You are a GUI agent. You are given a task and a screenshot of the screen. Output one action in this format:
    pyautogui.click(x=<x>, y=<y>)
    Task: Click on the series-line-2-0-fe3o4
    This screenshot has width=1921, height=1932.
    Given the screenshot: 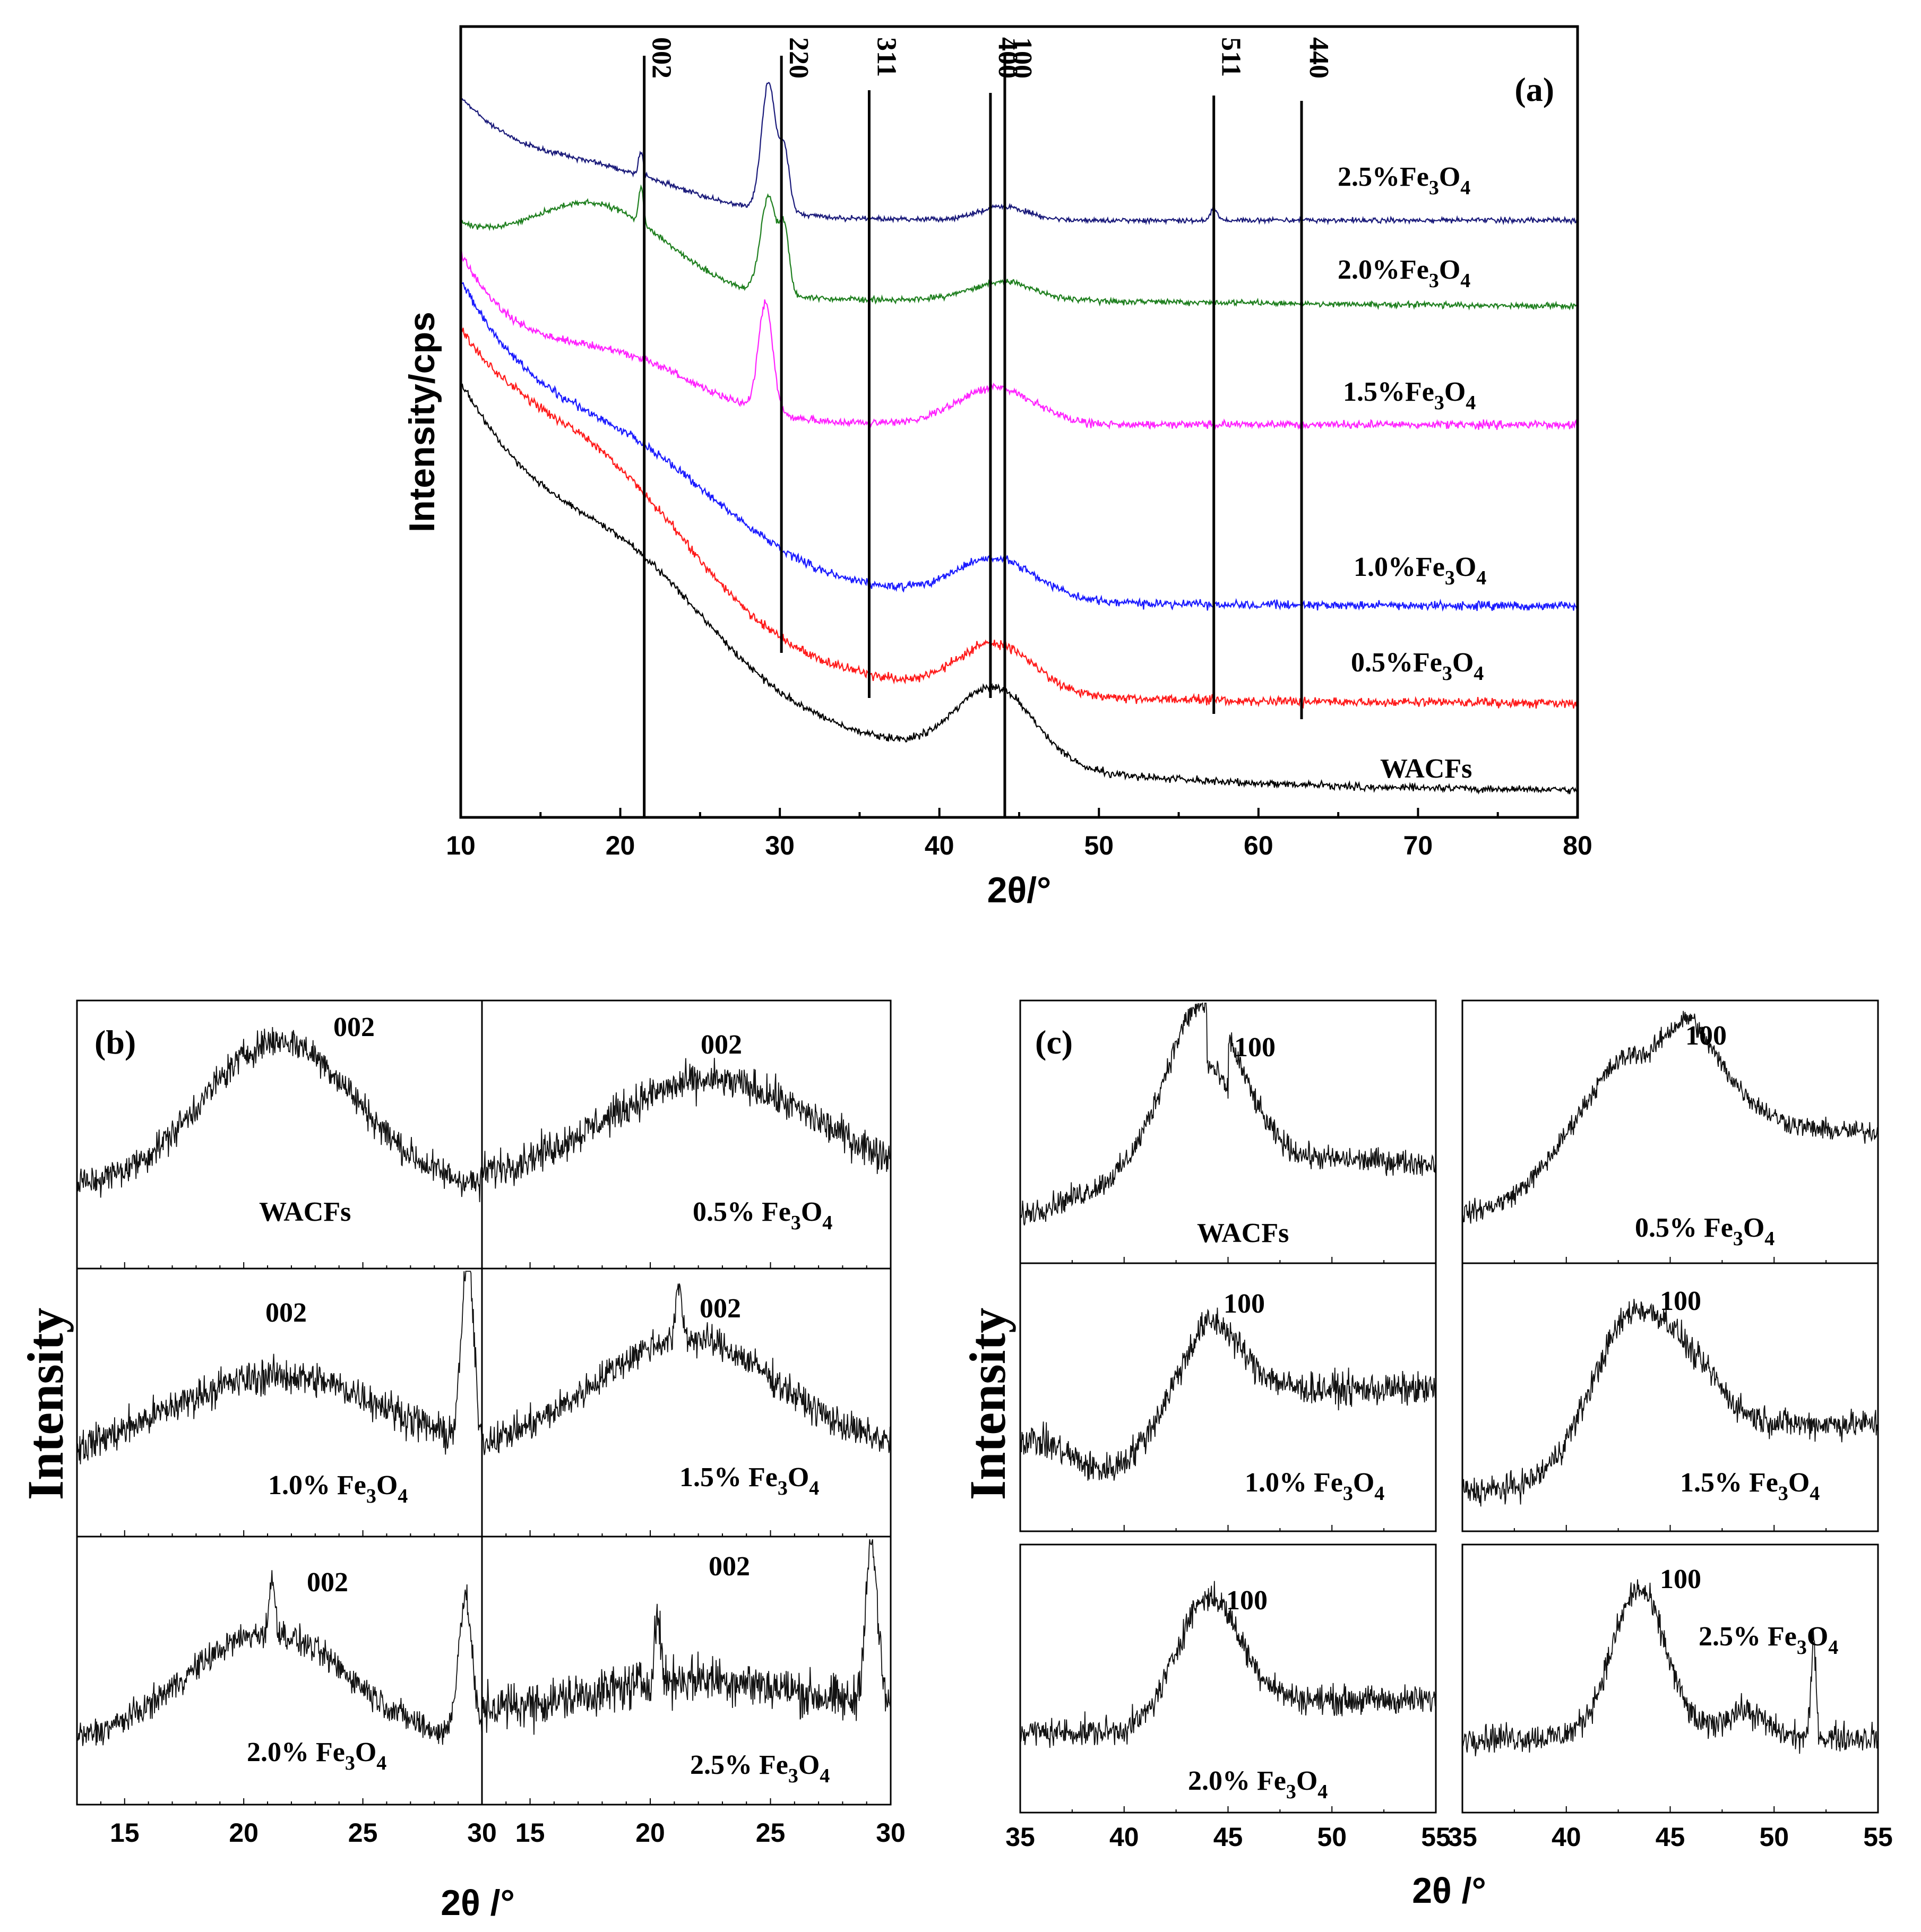 What is the action you would take?
    pyautogui.click(x=1019, y=247)
    